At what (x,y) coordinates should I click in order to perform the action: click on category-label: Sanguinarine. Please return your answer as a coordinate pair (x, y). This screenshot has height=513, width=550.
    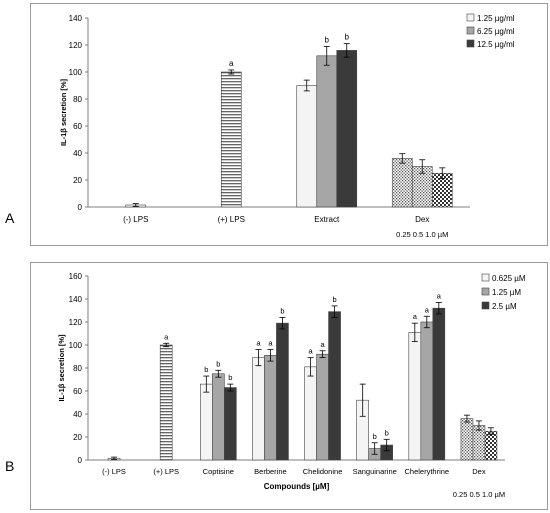
    Looking at the image, I should click on (375, 471).